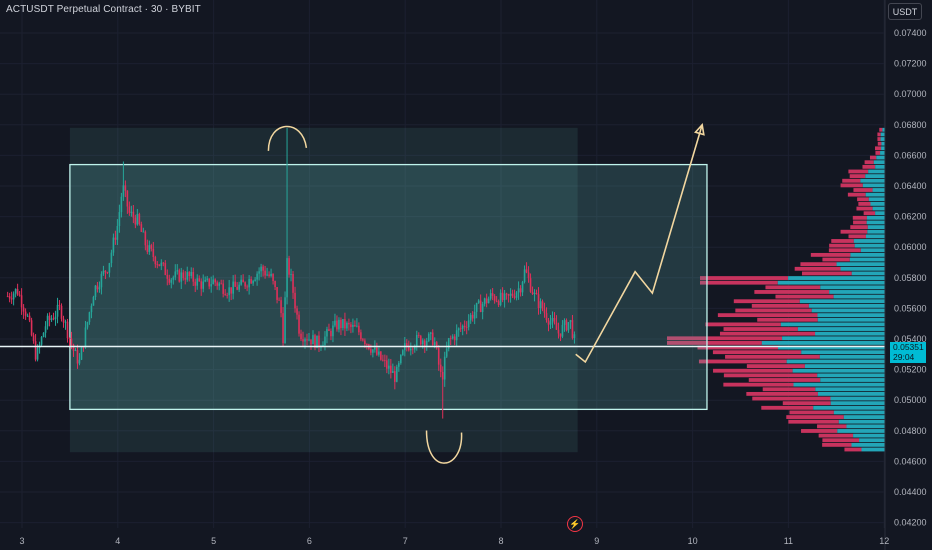  I want to click on last-price-label: 0.05351 29:04, so click(908, 352).